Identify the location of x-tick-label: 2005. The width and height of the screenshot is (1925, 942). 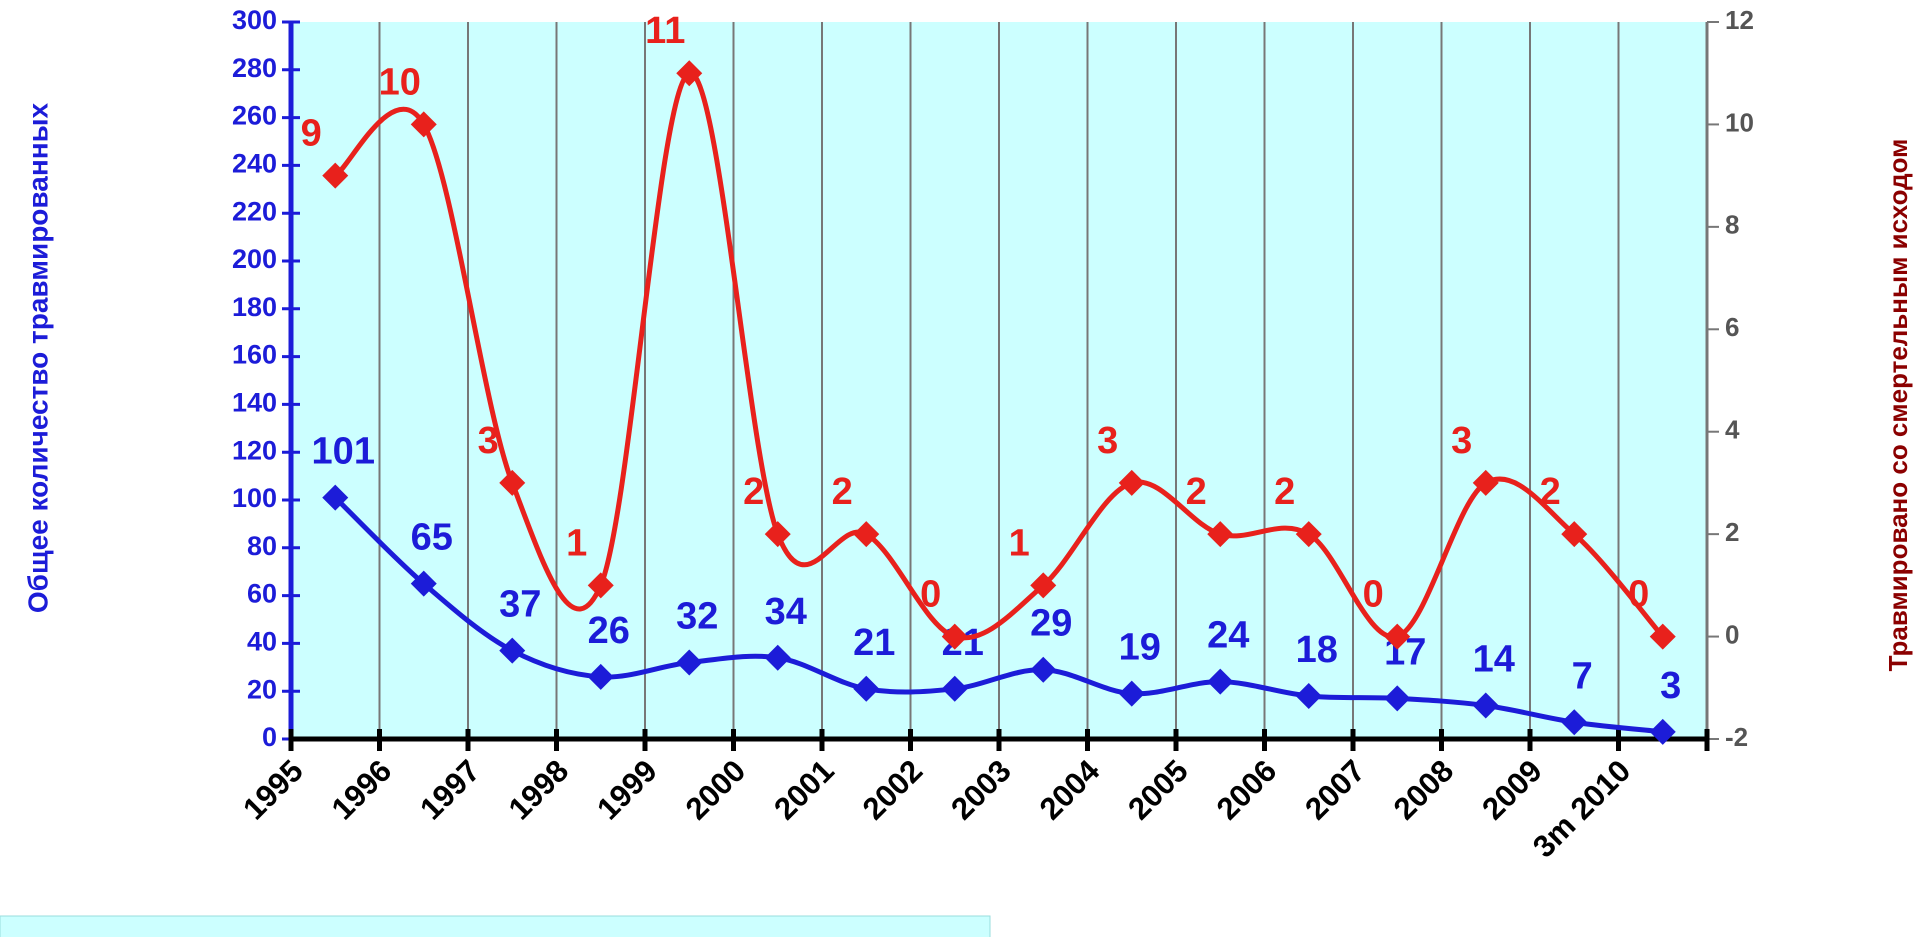
(1158, 790).